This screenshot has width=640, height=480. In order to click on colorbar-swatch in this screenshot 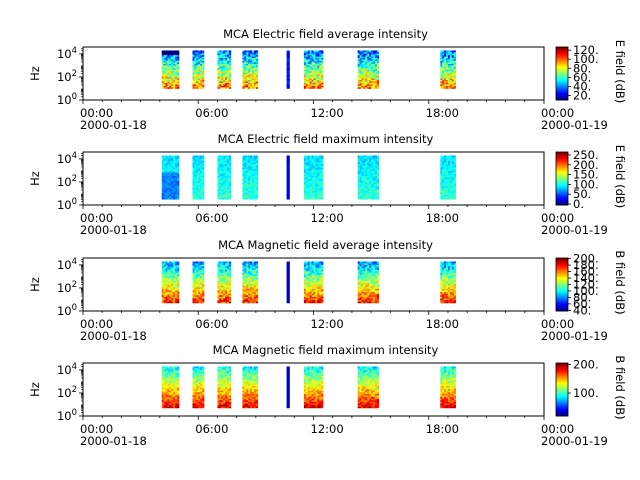, I will do `click(562, 73)`.